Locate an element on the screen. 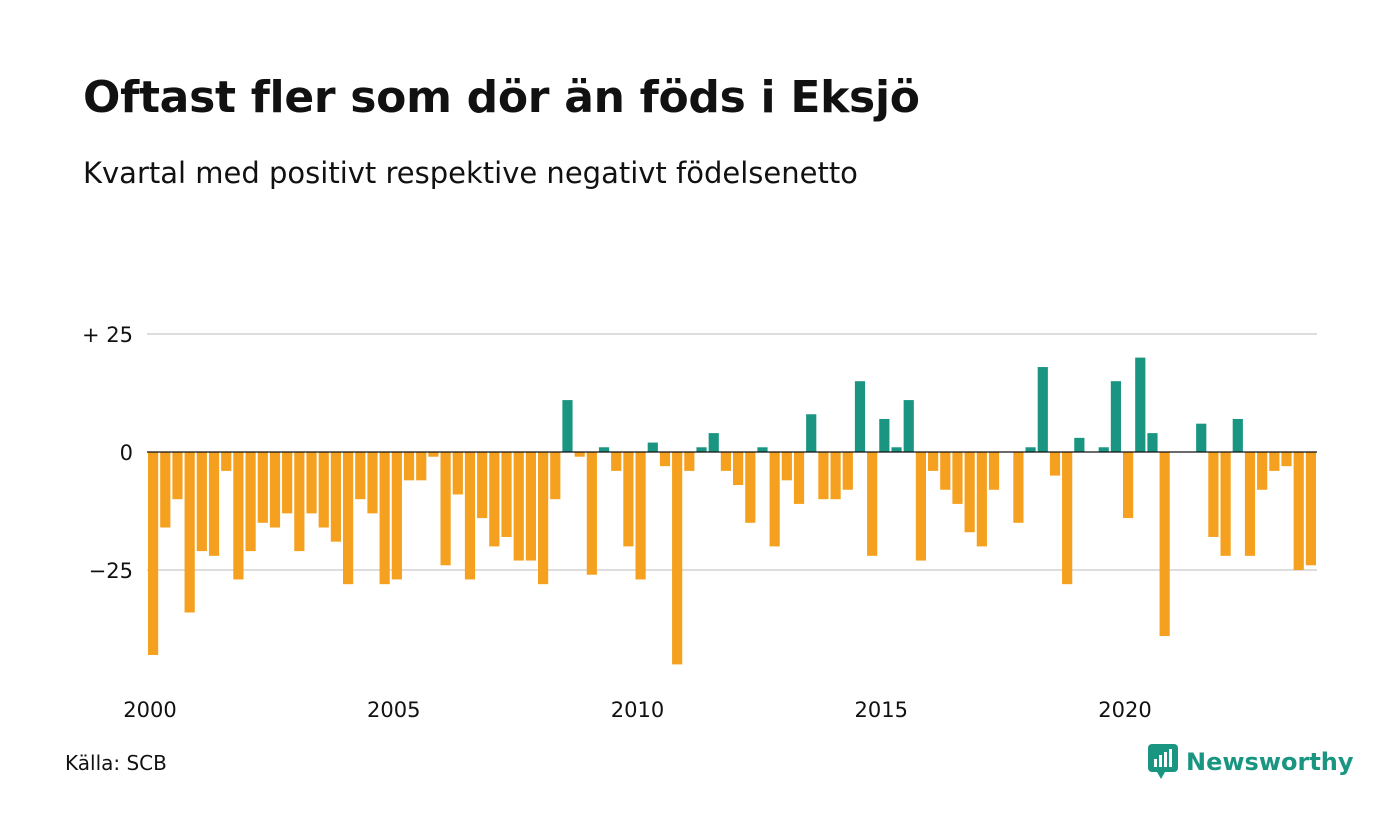  x-tick-label: 2000 is located at coordinates (149, 710).